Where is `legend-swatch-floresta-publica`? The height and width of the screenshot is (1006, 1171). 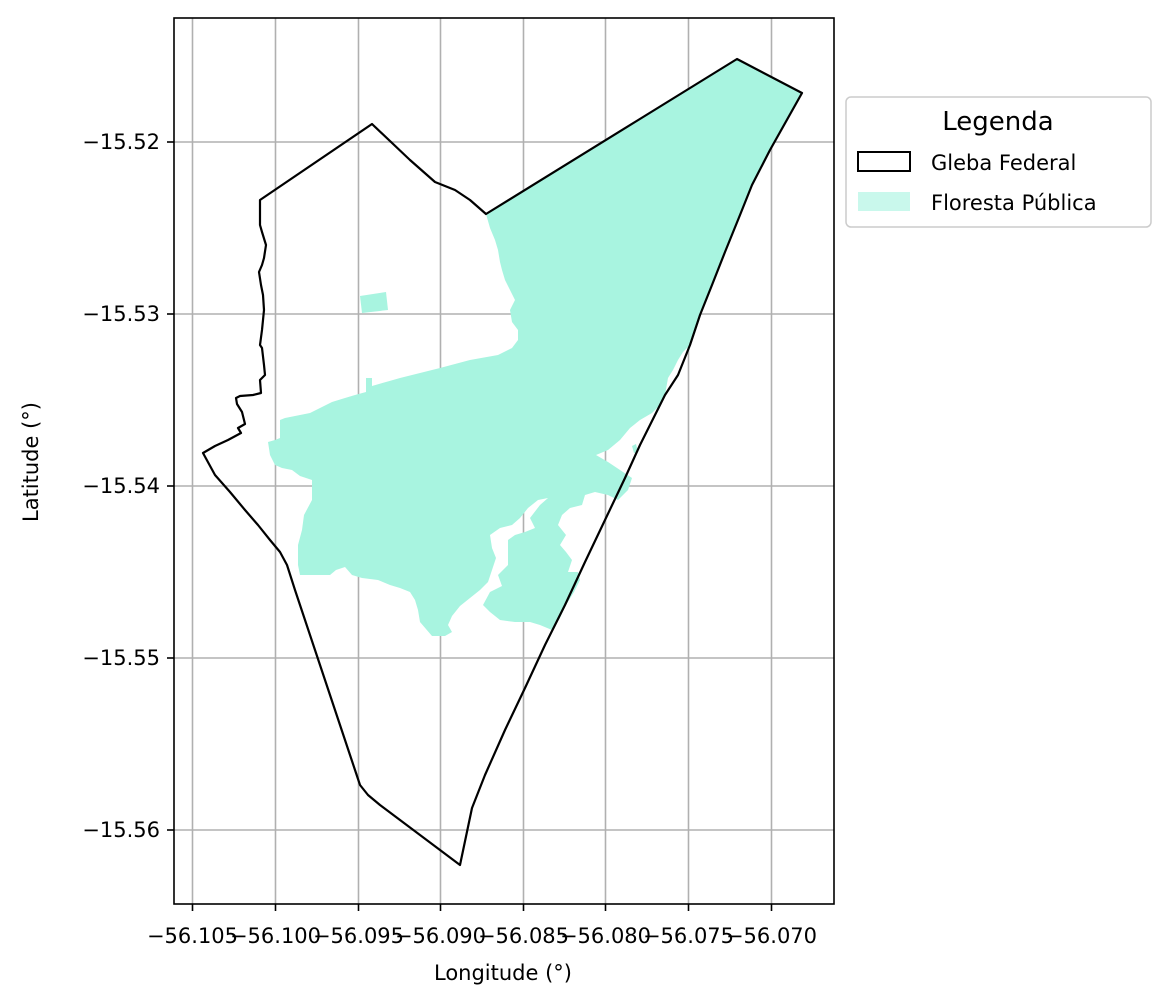 legend-swatch-floresta-publica is located at coordinates (884, 201).